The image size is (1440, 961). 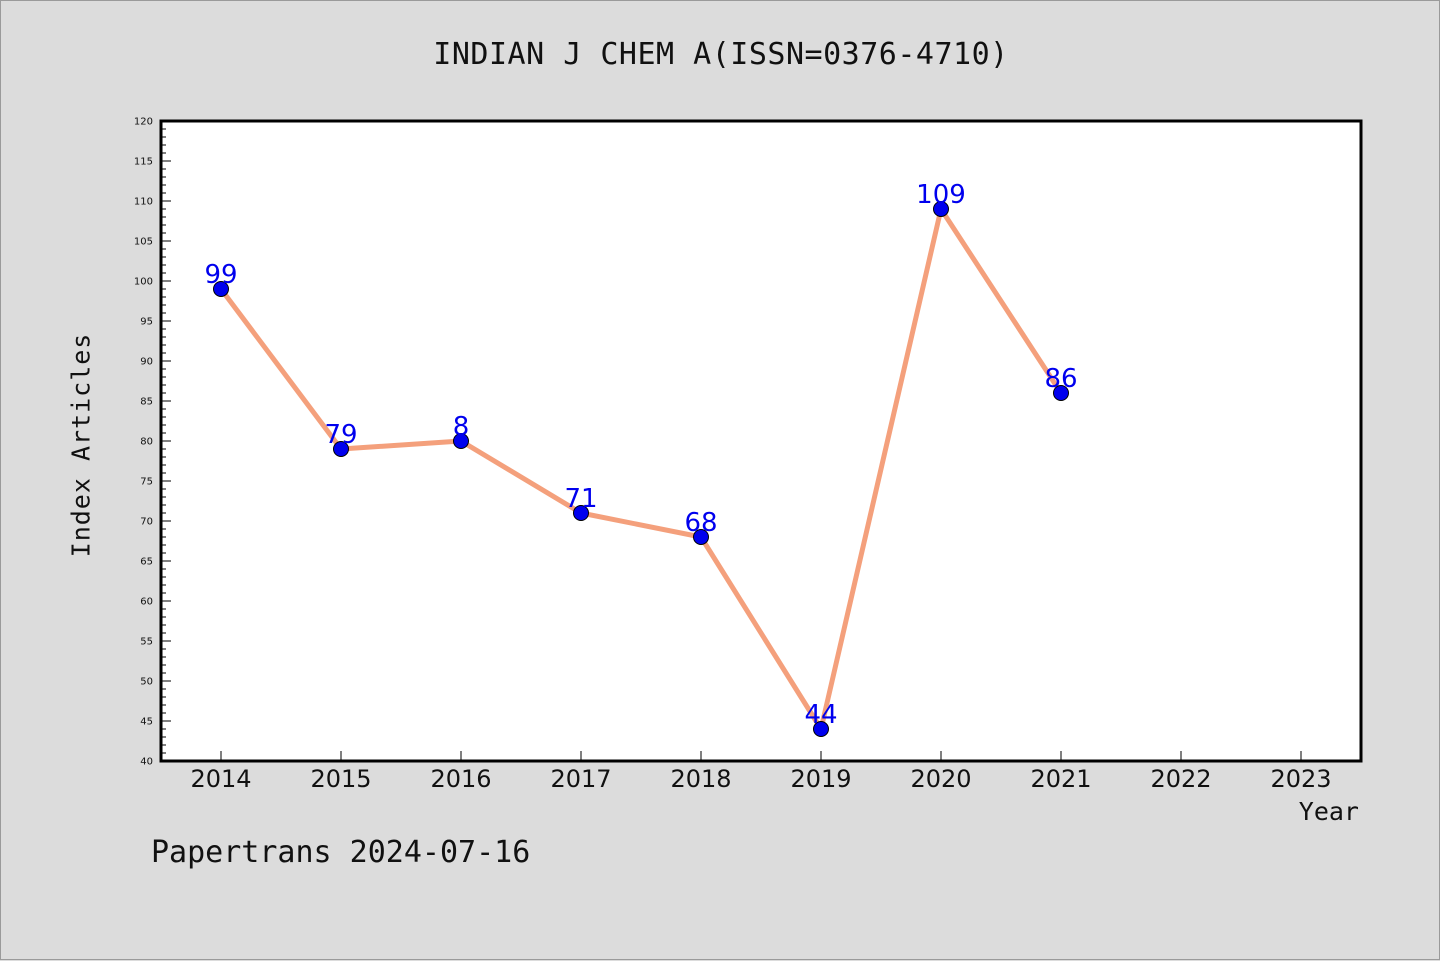 I want to click on y-tick-label: 105, so click(x=143, y=242).